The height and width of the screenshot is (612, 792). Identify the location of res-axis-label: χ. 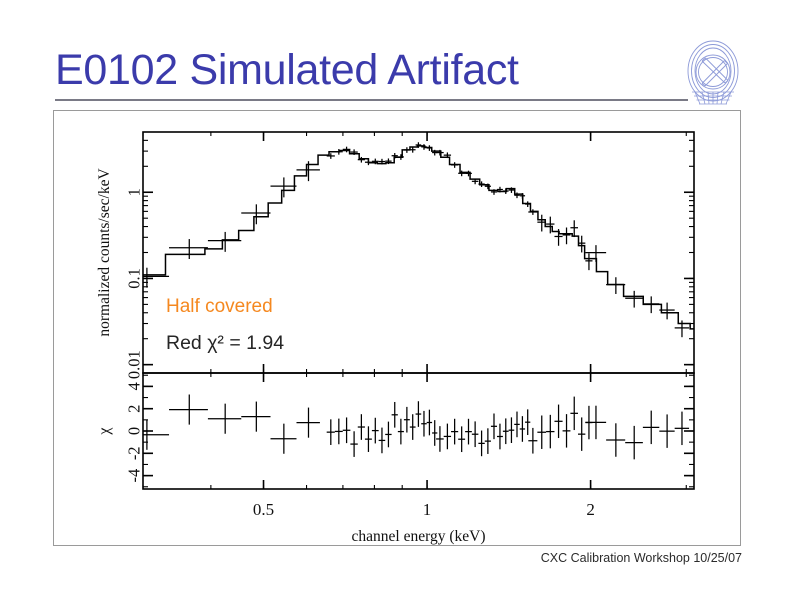
(104, 431).